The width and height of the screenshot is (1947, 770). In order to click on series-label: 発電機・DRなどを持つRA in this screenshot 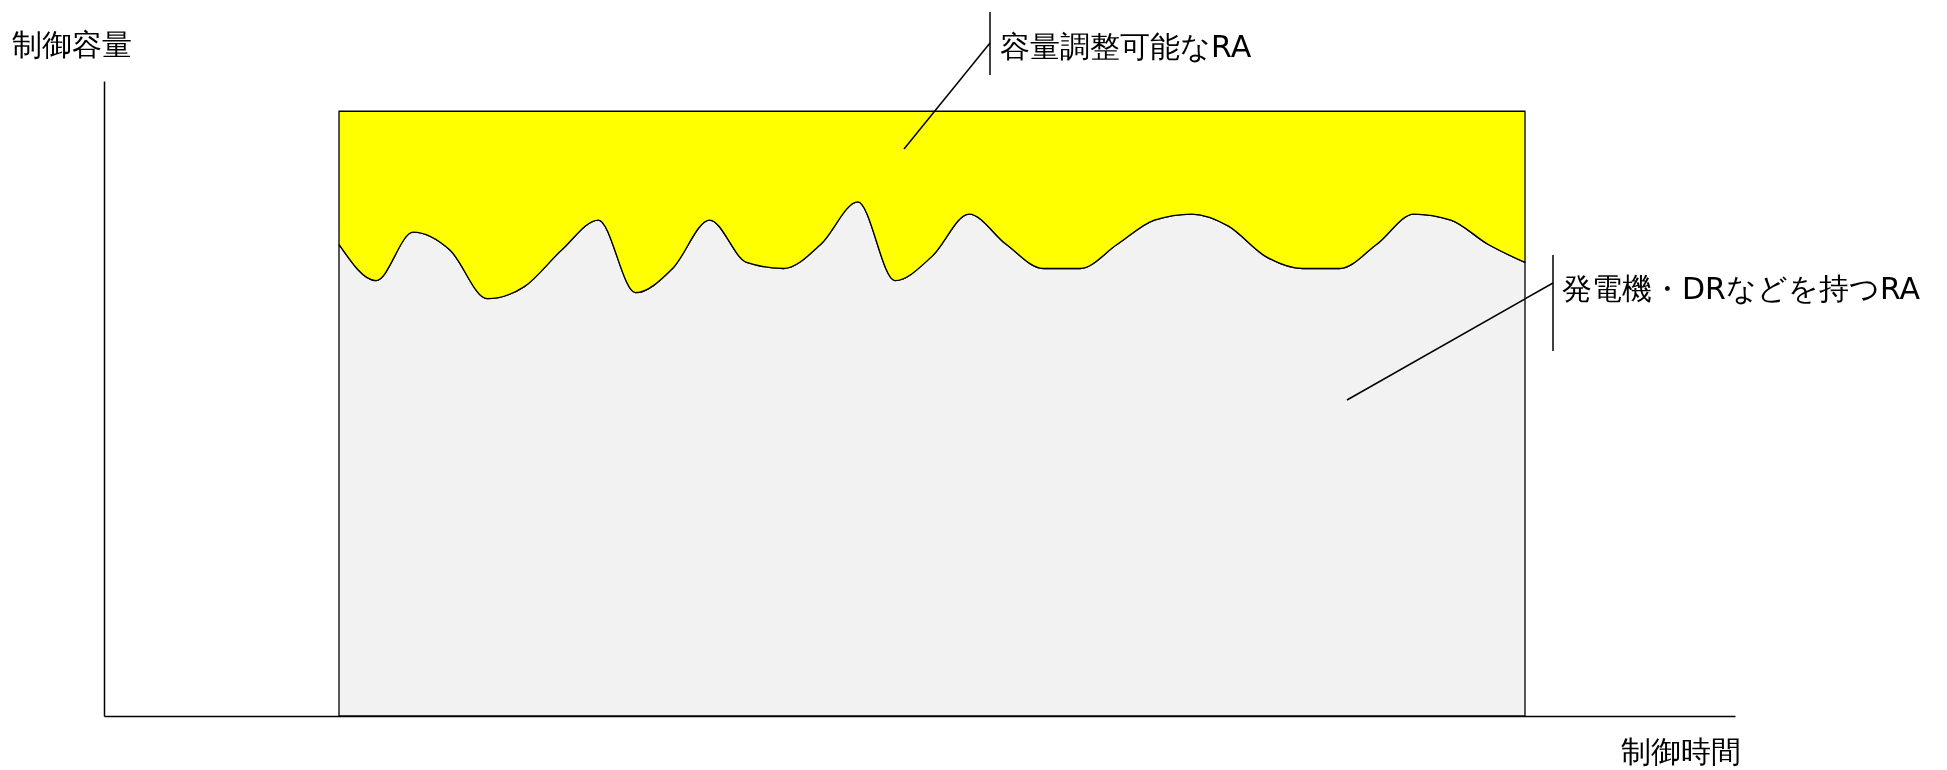, I will do `click(1741, 288)`.